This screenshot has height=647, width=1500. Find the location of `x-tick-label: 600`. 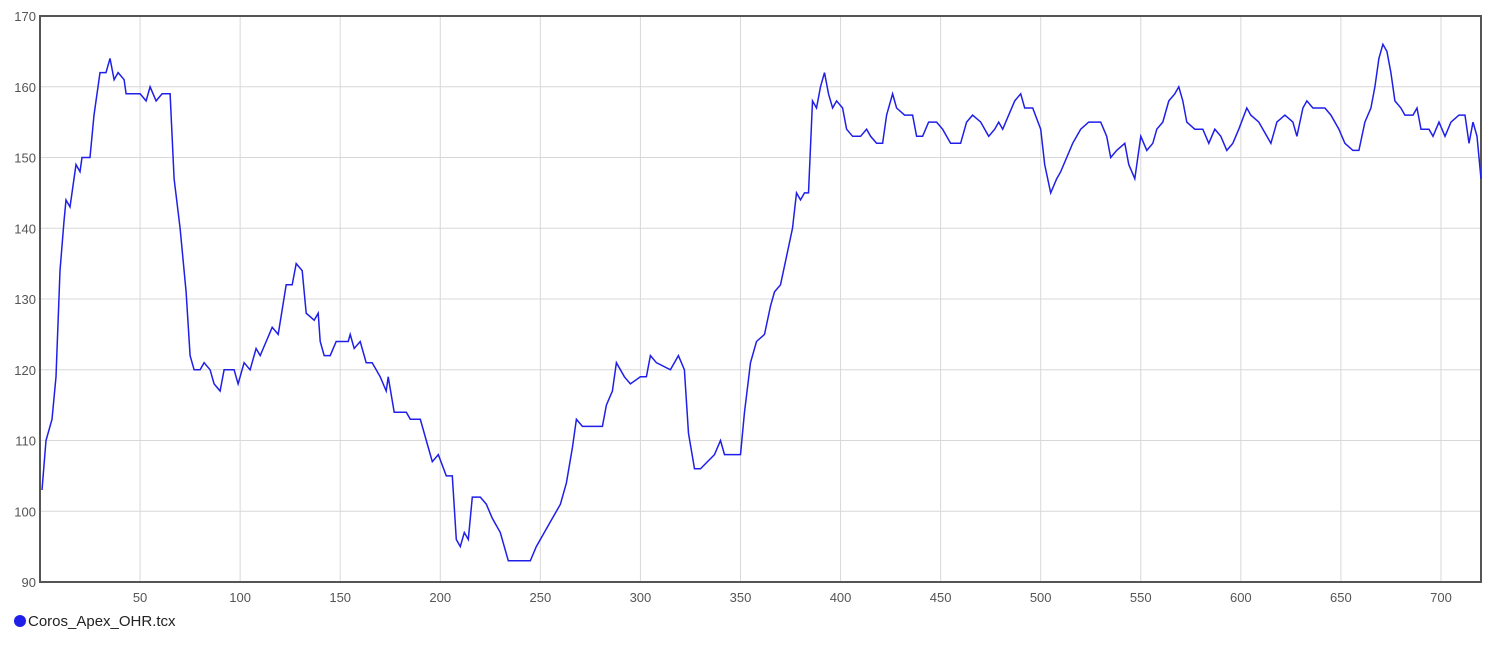

x-tick-label: 600 is located at coordinates (1241, 597).